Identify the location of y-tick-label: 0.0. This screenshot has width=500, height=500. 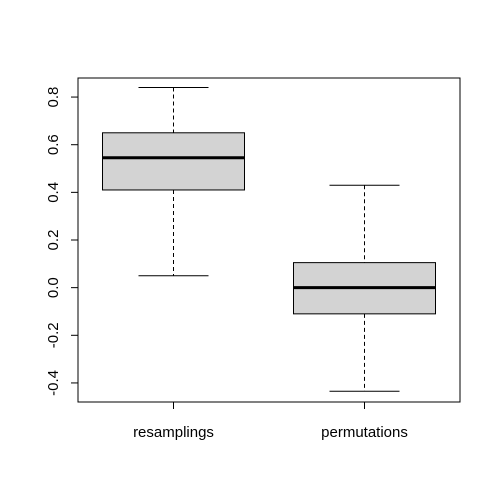
(53, 287).